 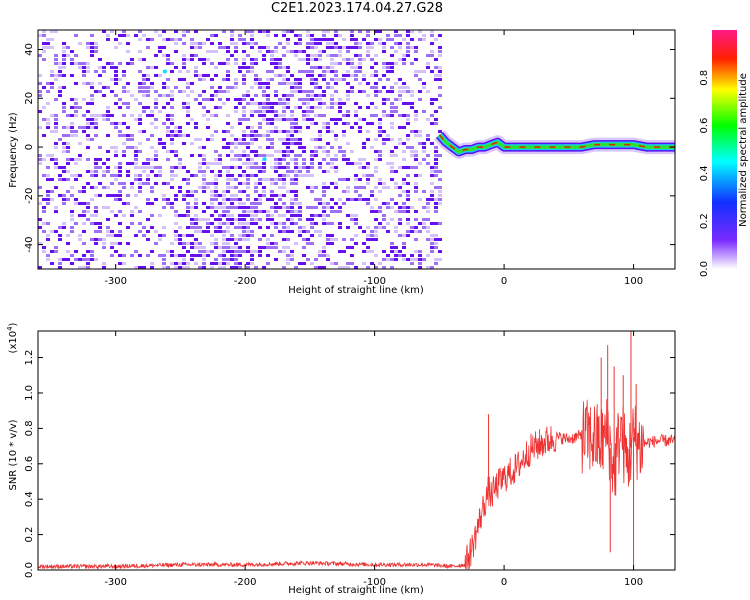 What do you see at coordinates (264, 159) in the screenshot?
I see `spectrogram-speck` at bounding box center [264, 159].